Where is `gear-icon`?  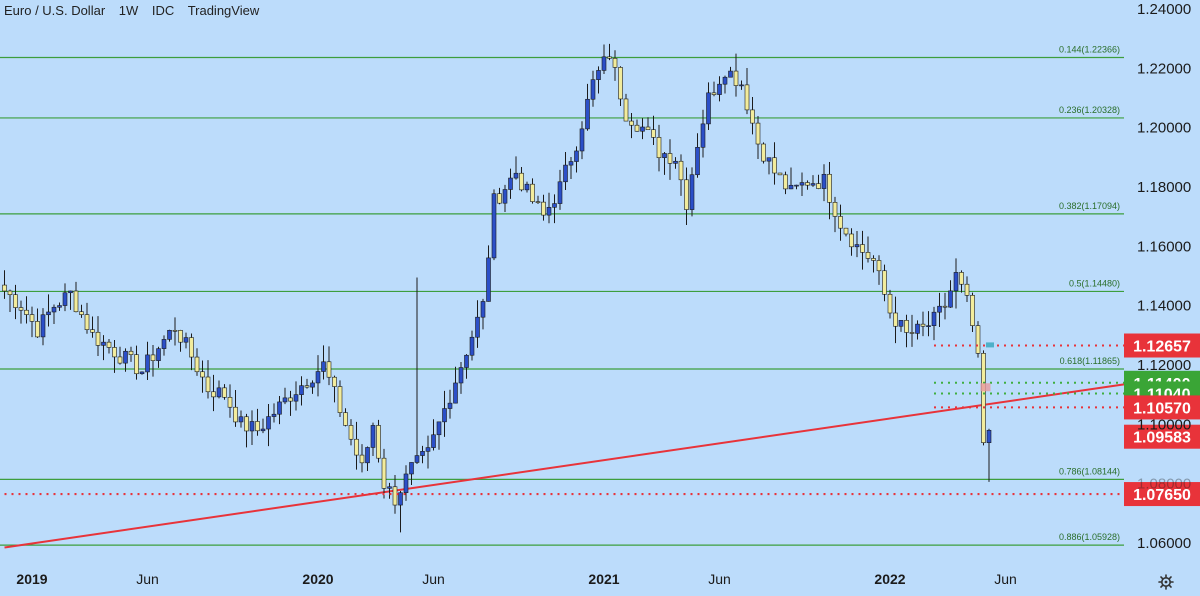 gear-icon is located at coordinates (1166, 582).